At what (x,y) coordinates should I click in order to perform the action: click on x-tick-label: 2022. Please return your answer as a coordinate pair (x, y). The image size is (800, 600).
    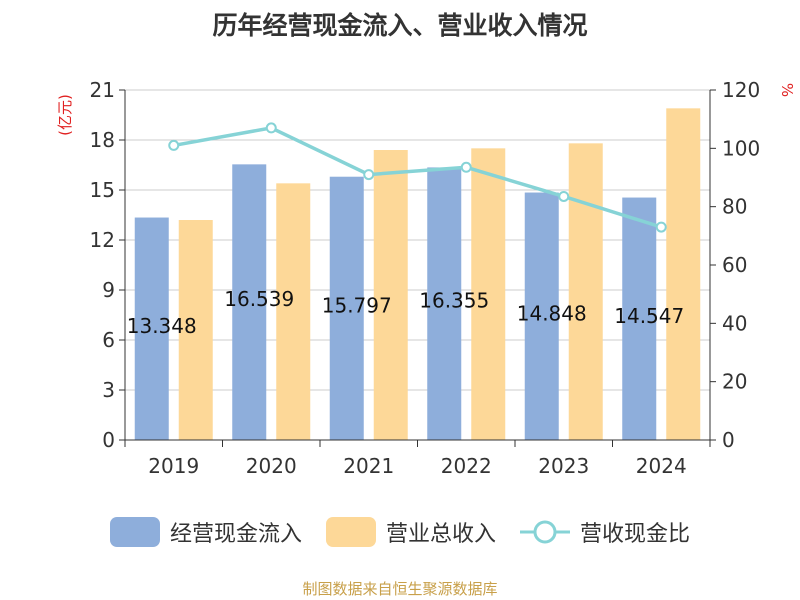
    Looking at the image, I should click on (466, 466).